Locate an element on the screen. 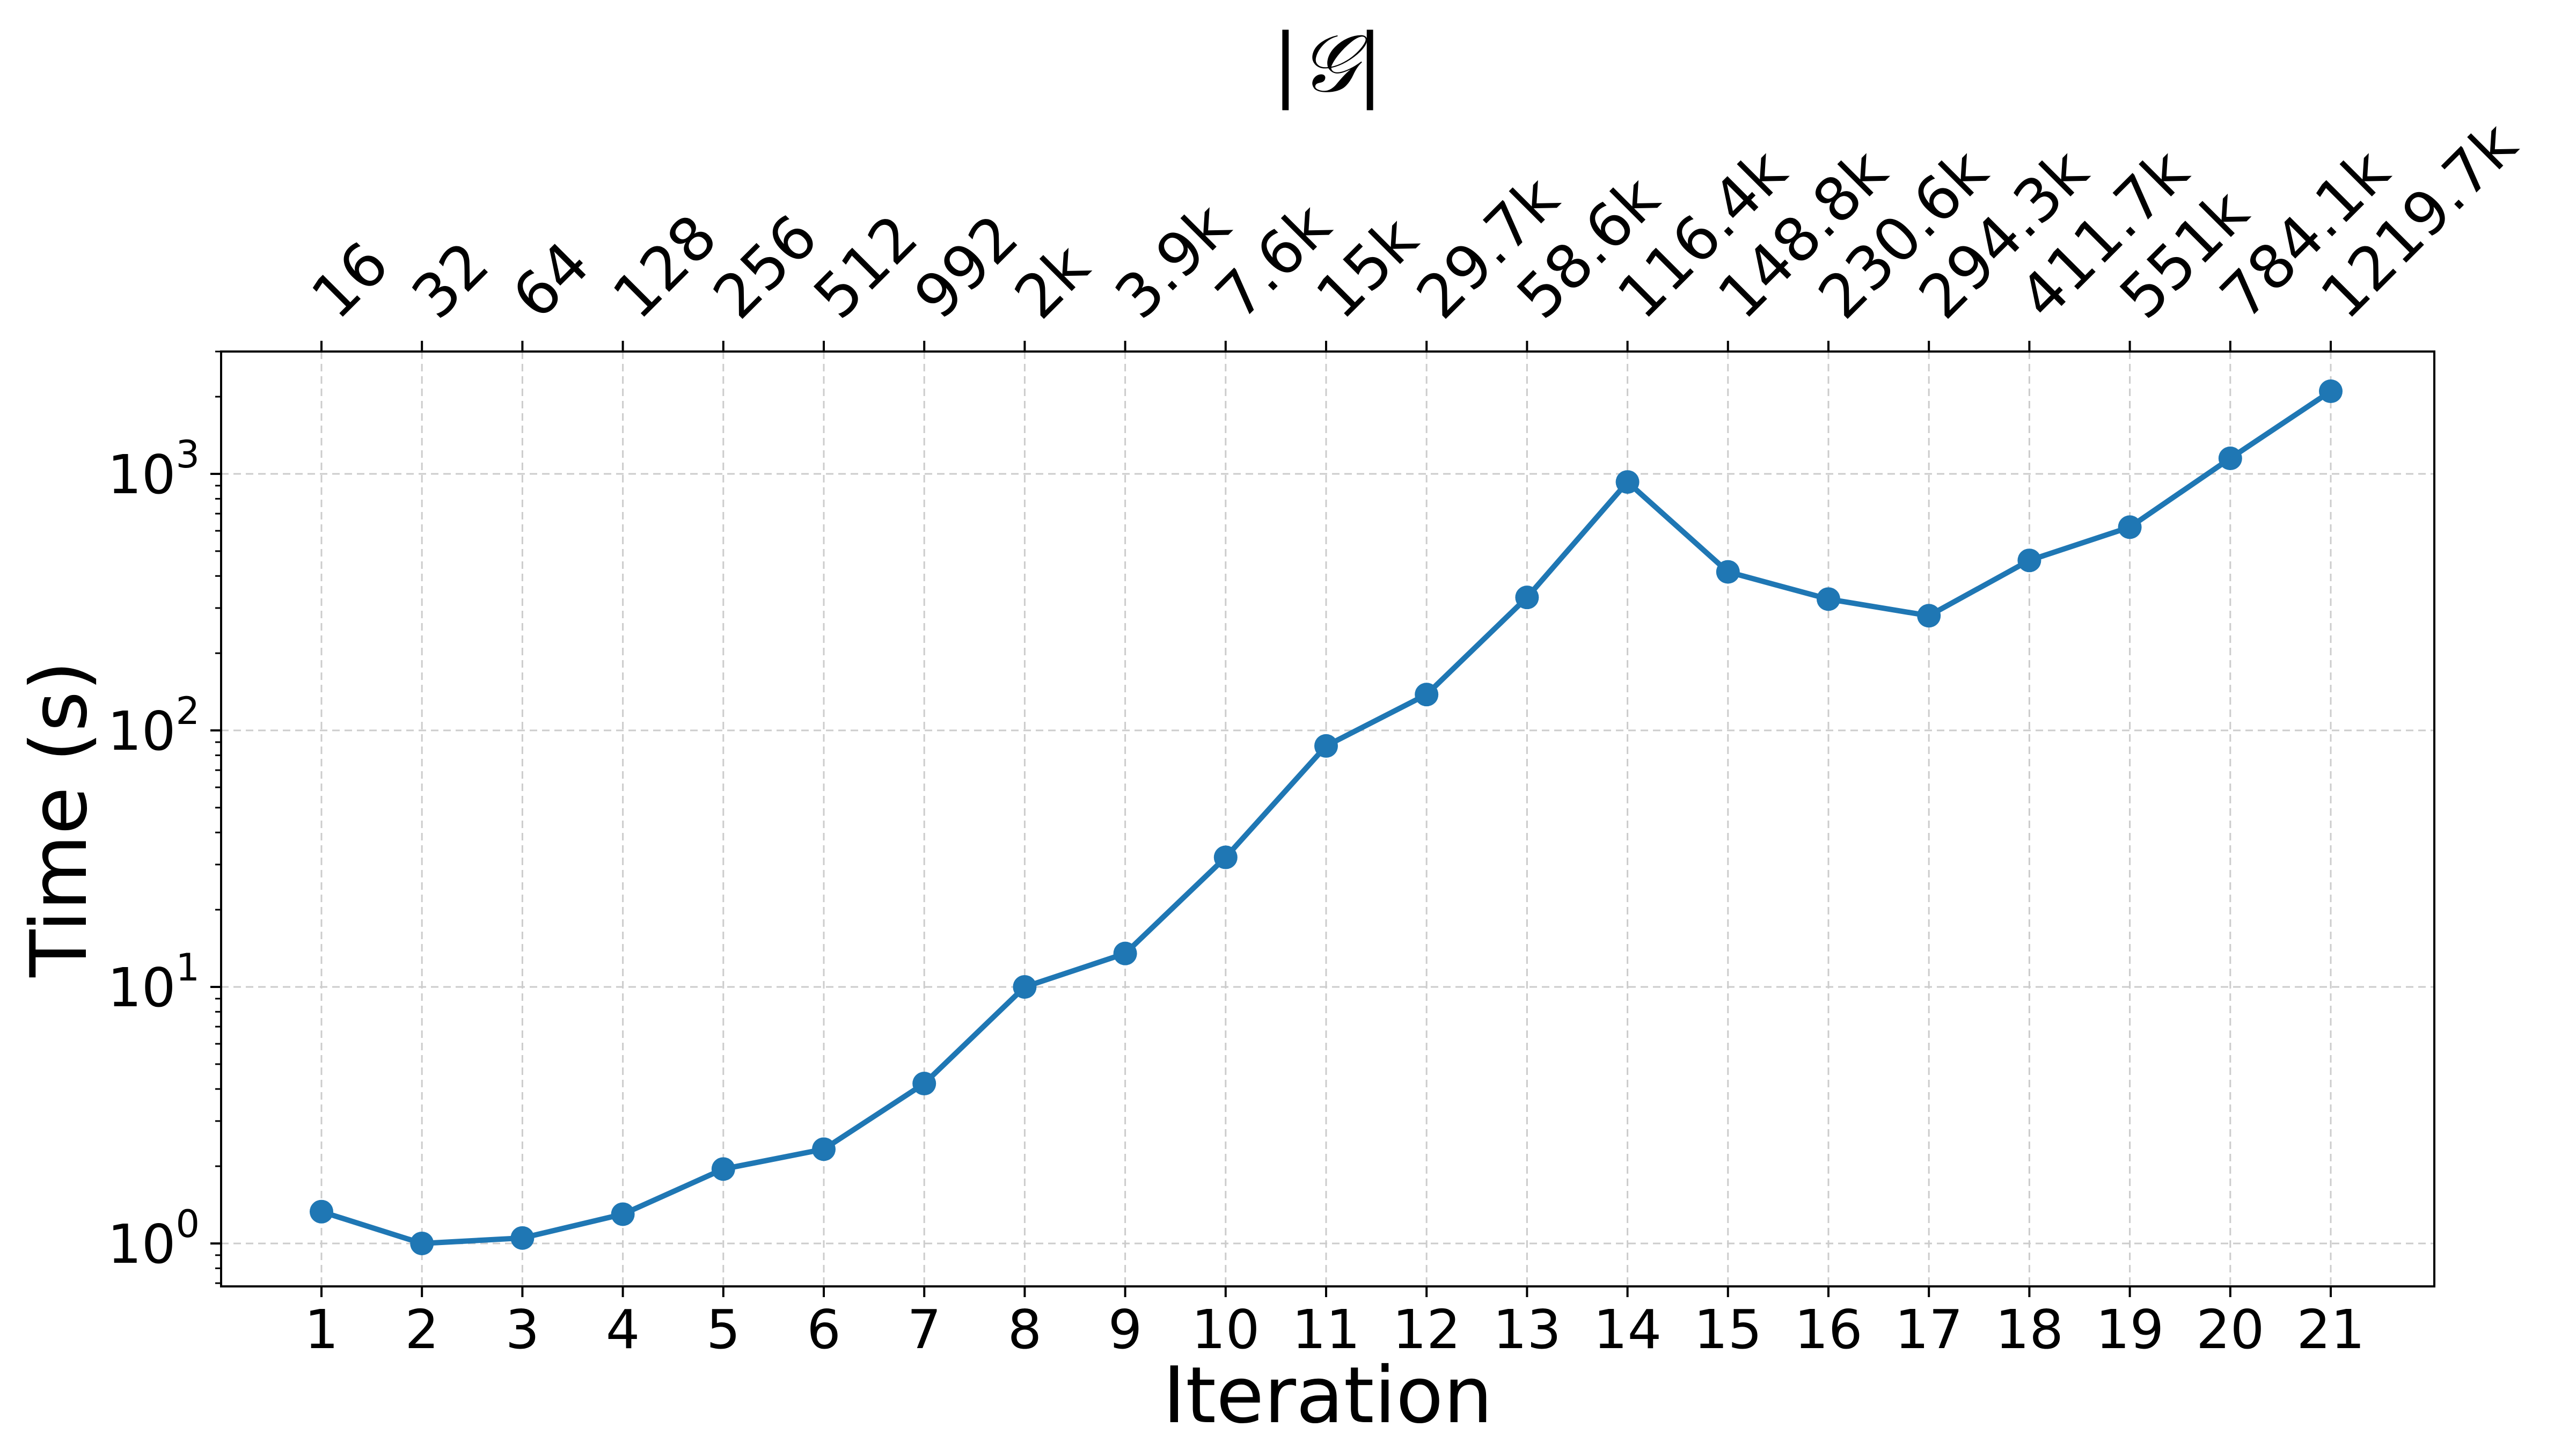 The width and height of the screenshot is (2576, 1449). x-tick-label: 18 is located at coordinates (2029, 1329).